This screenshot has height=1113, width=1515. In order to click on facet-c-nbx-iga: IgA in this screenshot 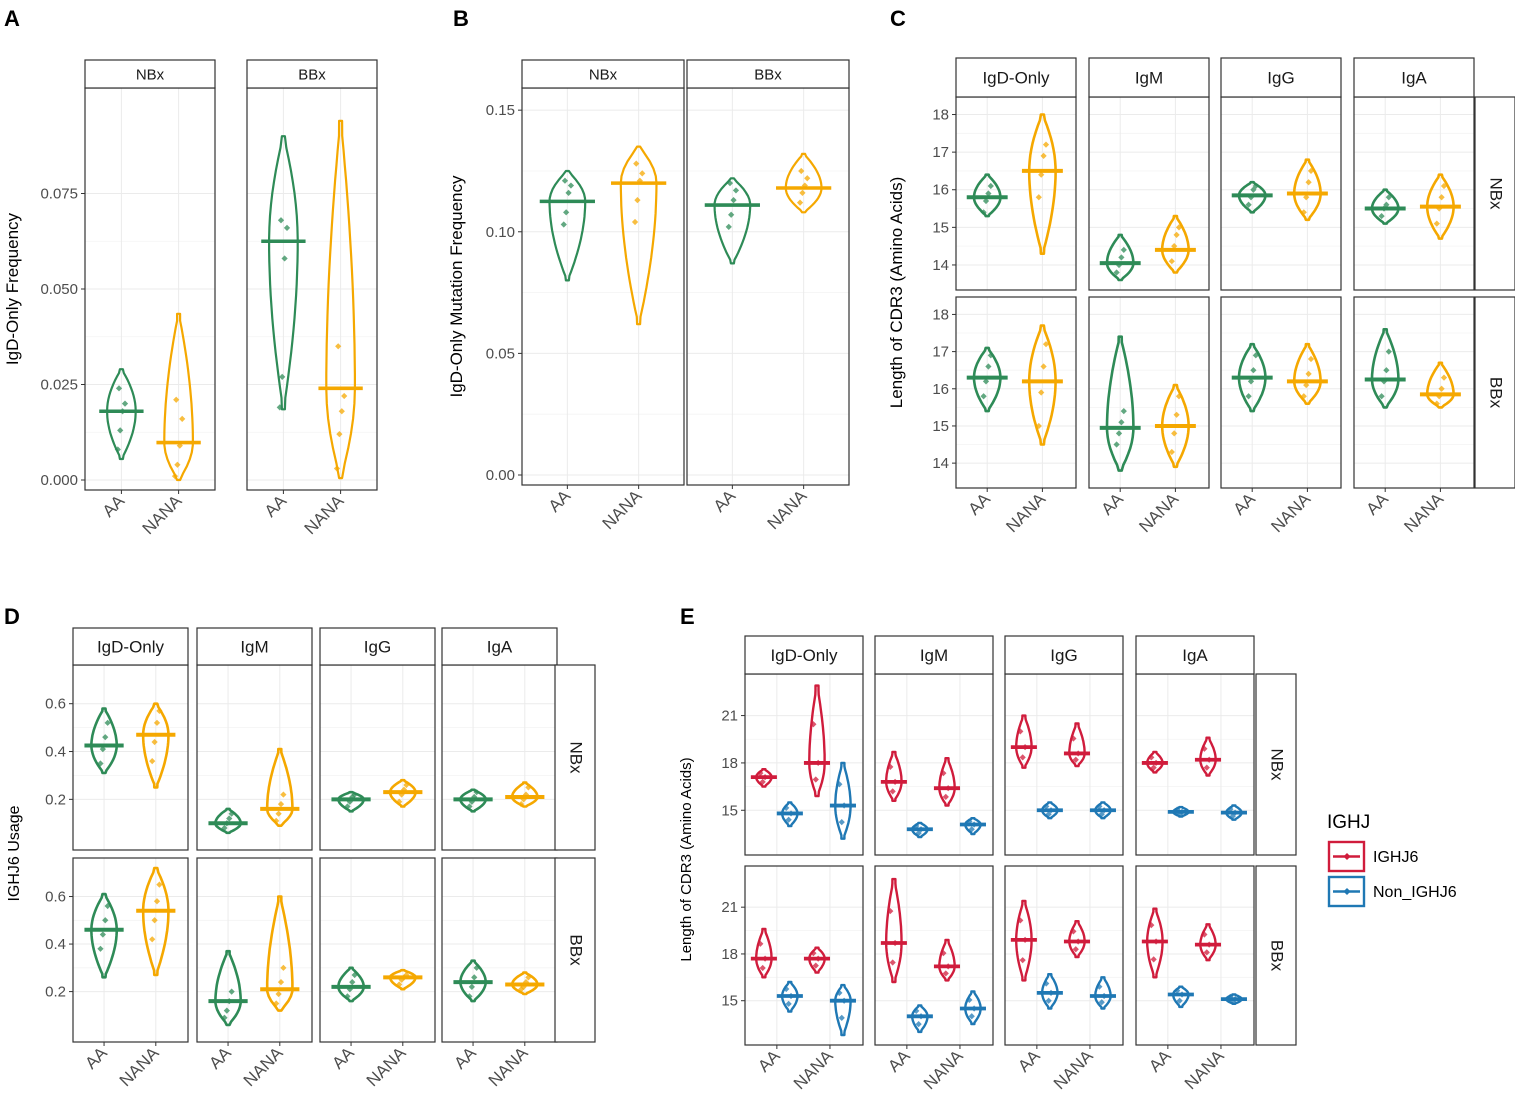, I will do `click(1414, 174)`.